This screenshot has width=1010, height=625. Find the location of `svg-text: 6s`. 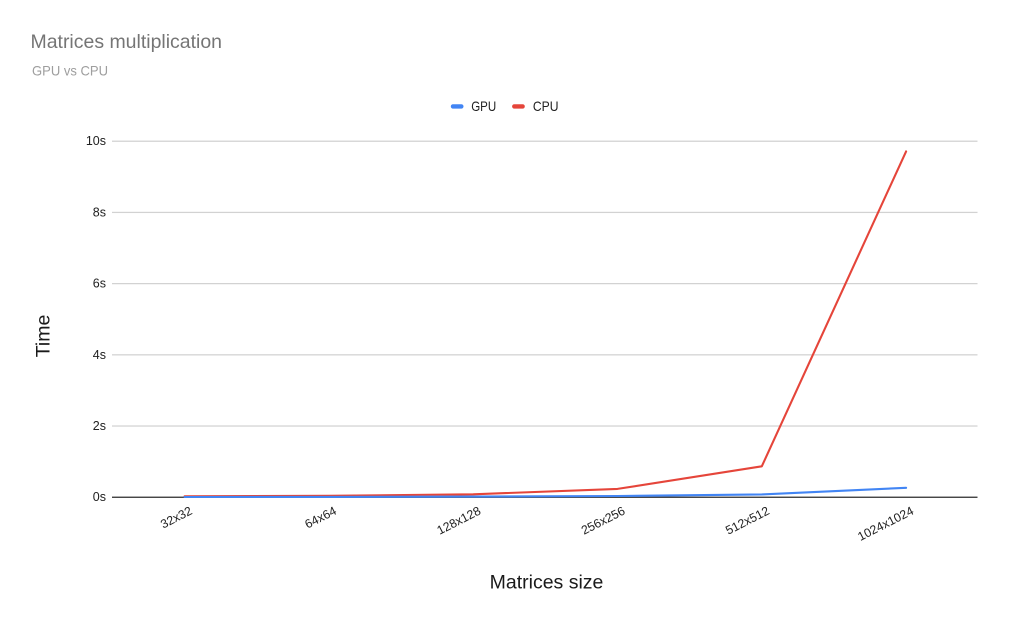

svg-text: 6s is located at coordinates (99, 284).